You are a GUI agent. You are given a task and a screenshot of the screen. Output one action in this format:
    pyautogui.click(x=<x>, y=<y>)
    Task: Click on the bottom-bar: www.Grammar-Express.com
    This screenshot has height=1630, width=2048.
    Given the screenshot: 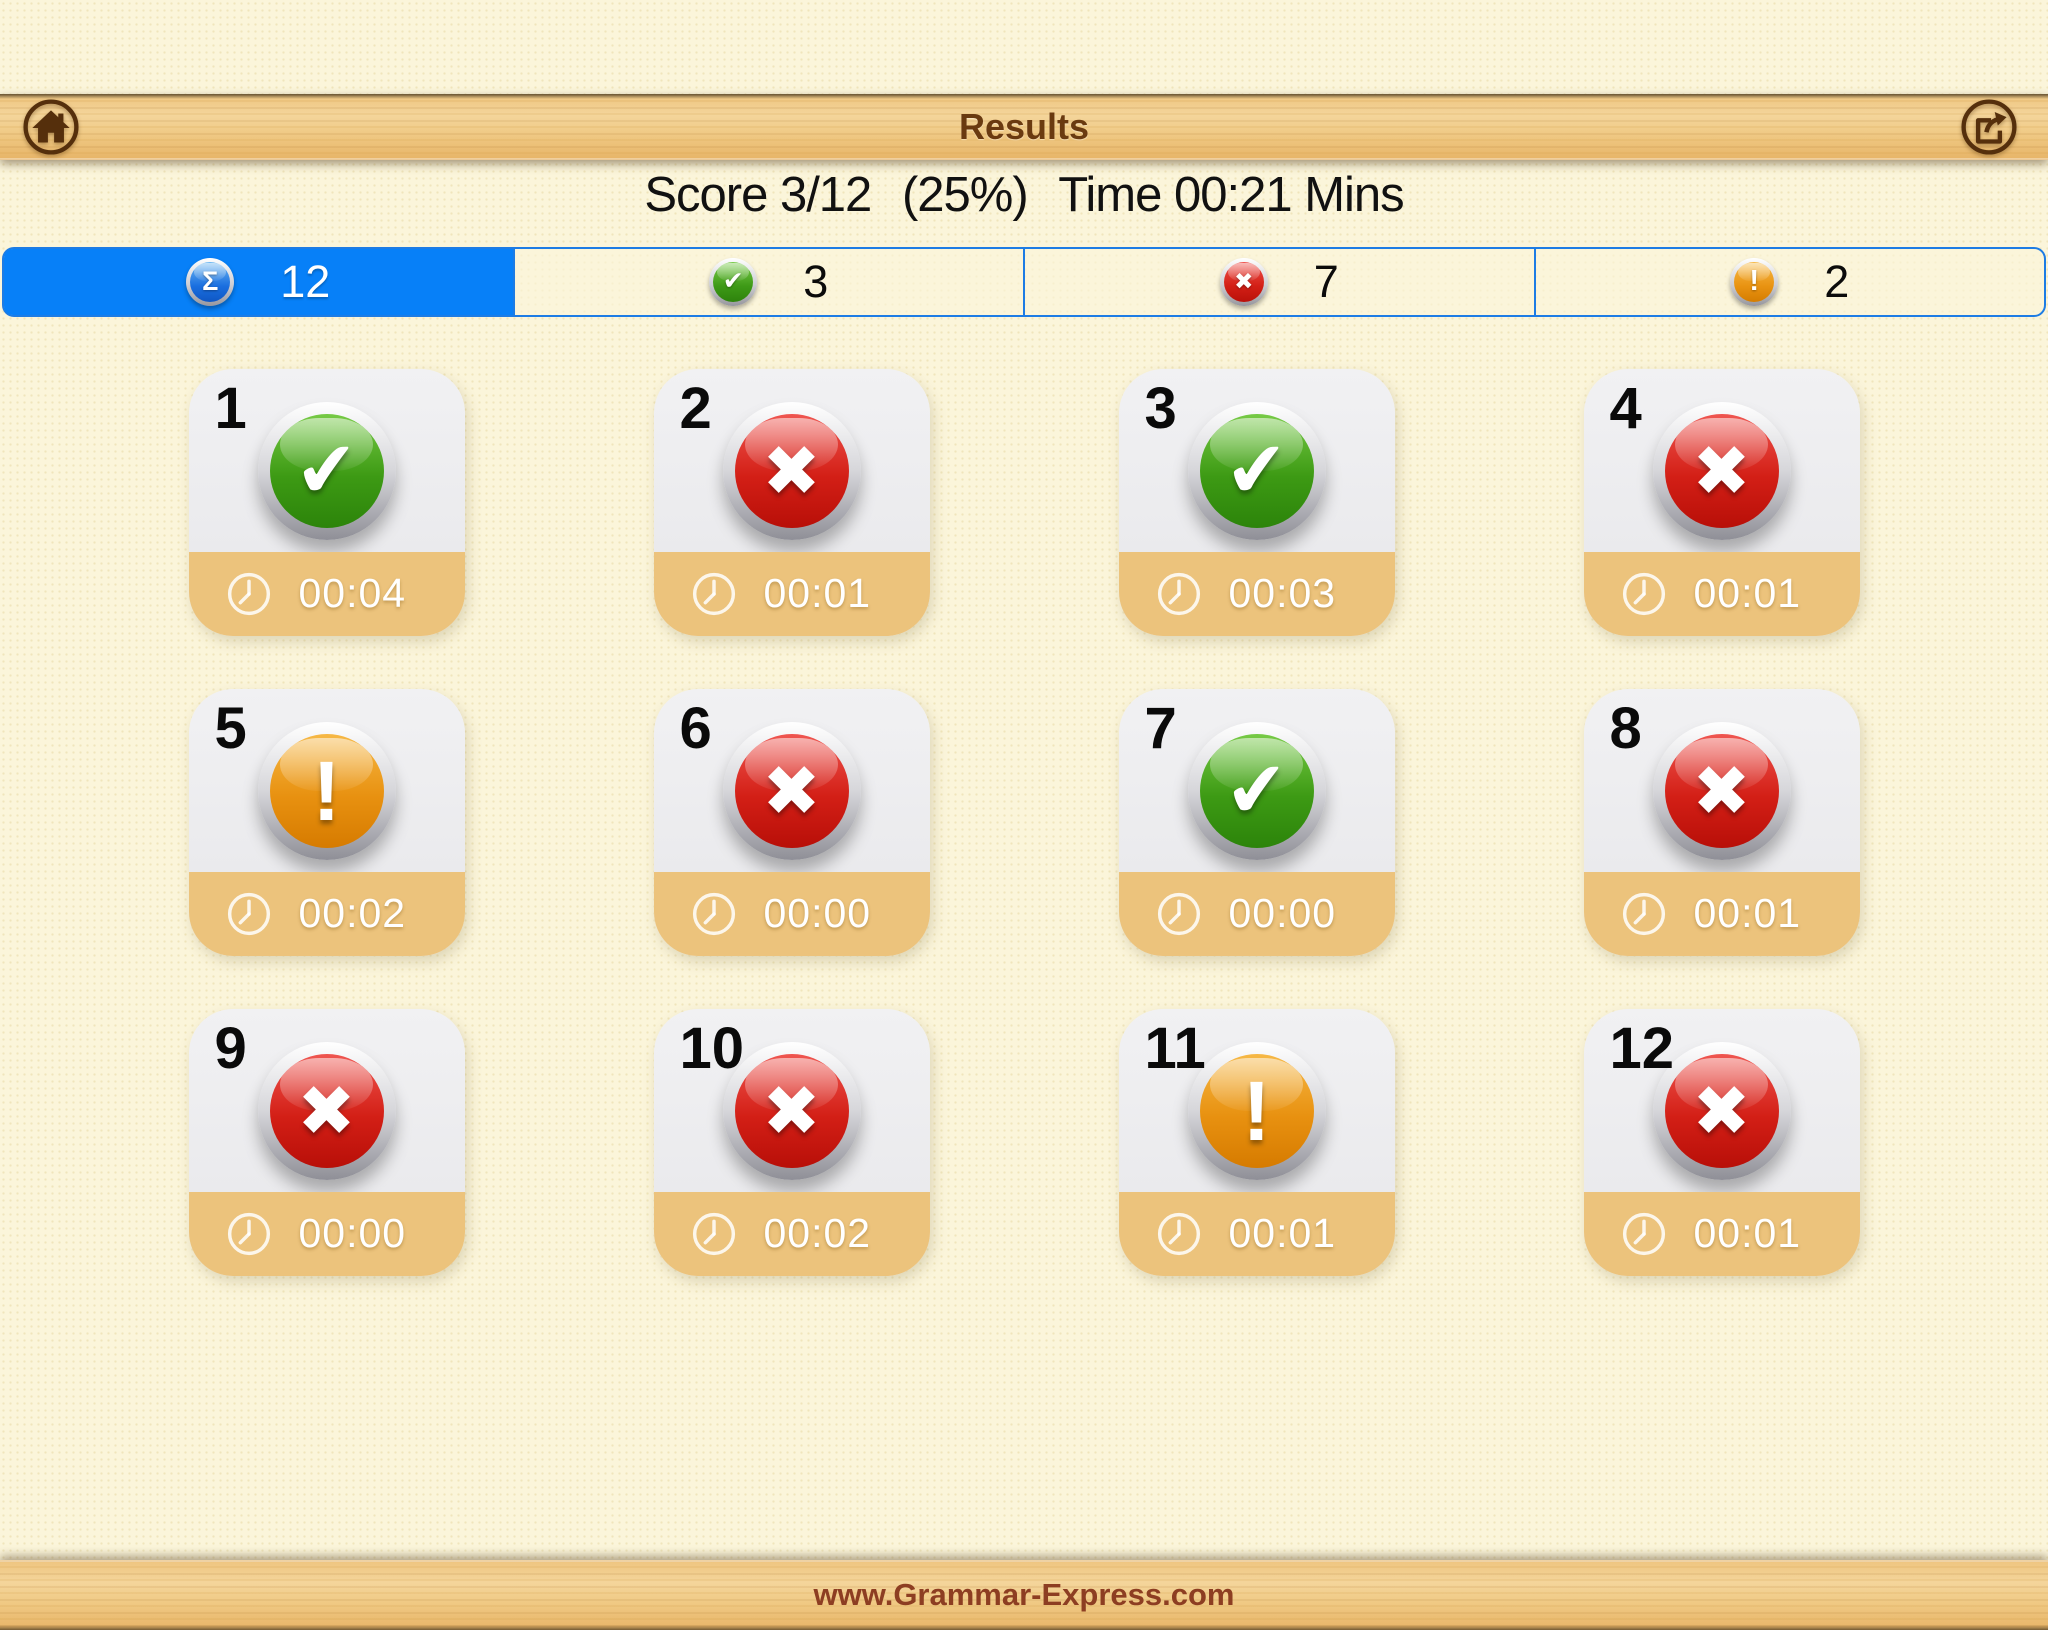 What is the action you would take?
    pyautogui.click(x=1024, y=1595)
    